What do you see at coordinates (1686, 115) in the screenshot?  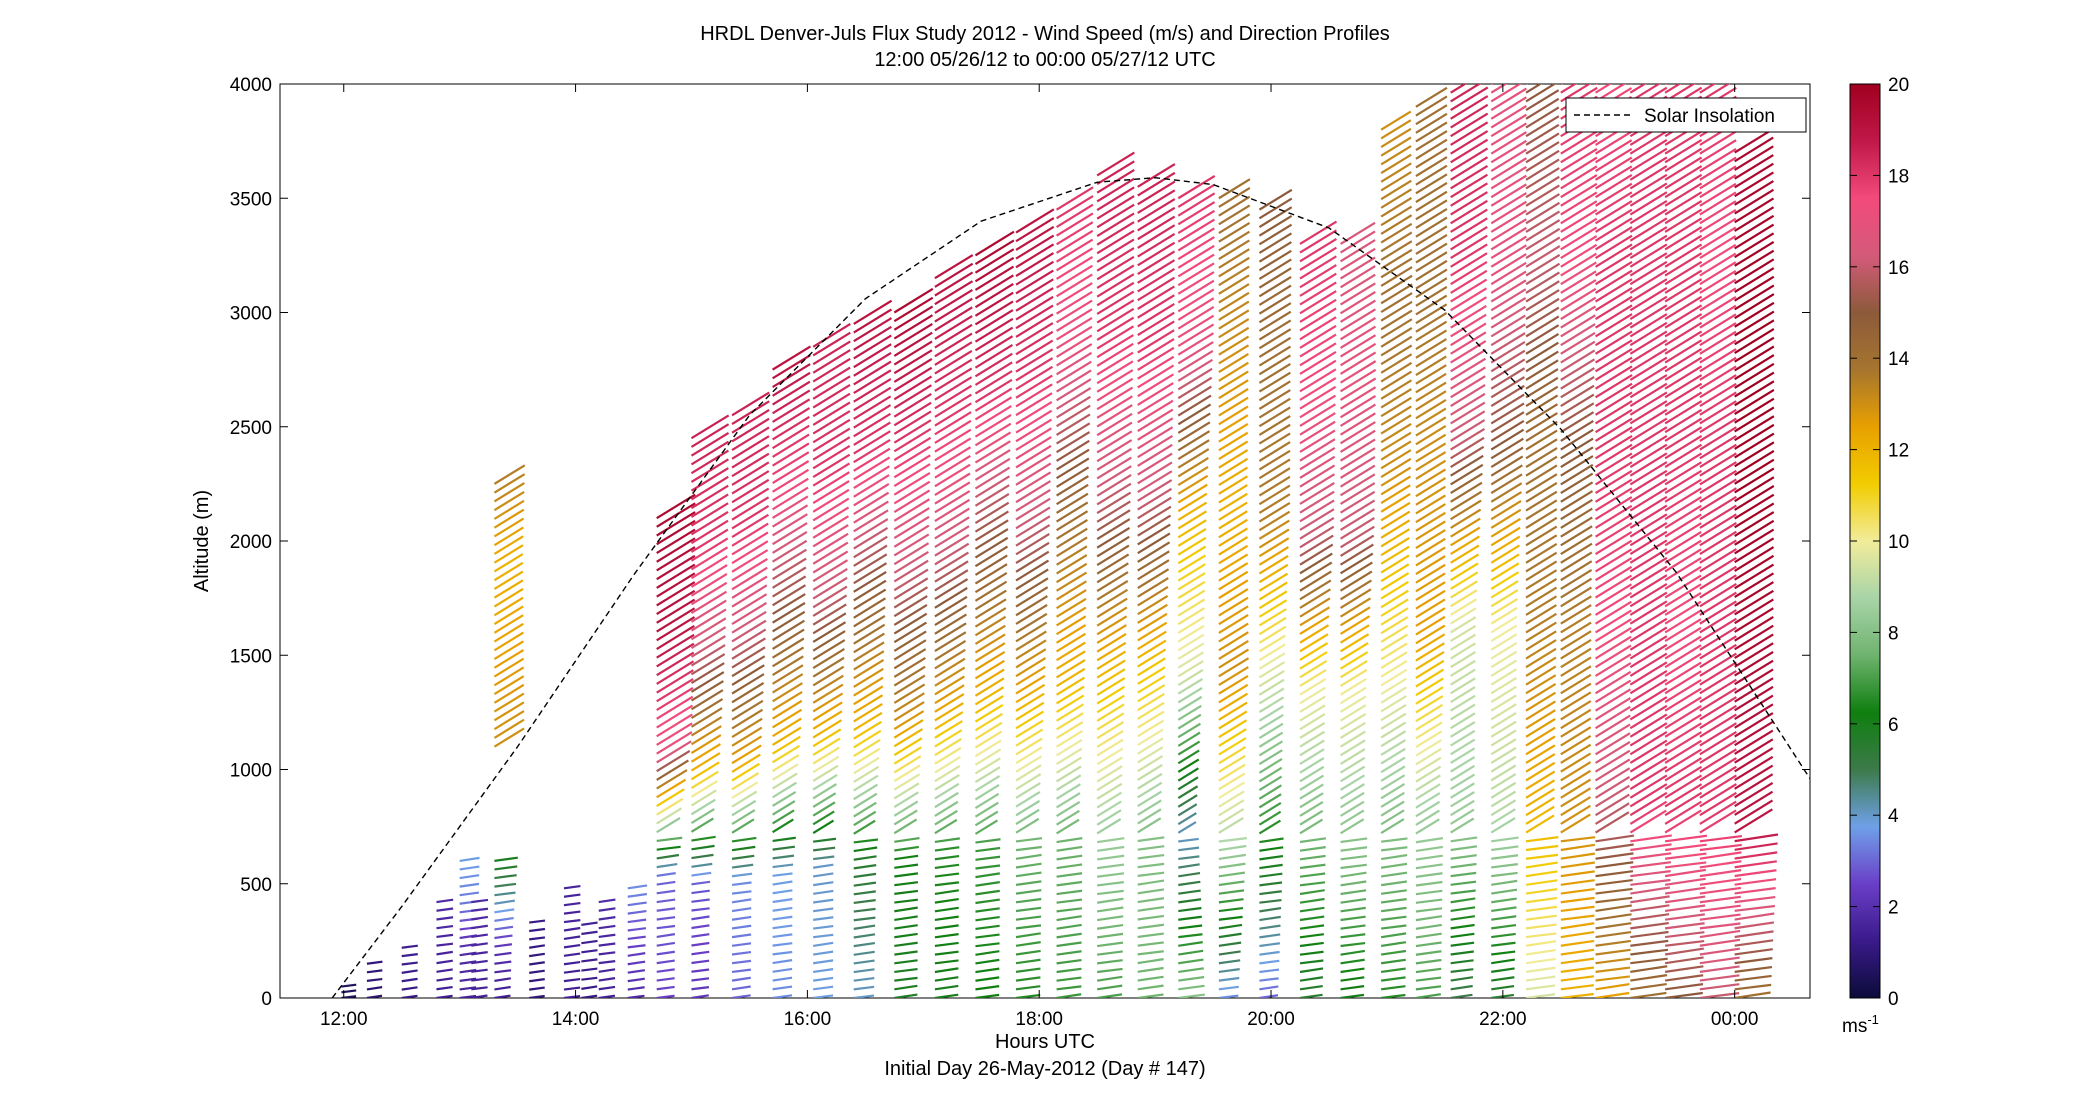 I see `legend: Solar Insolation` at bounding box center [1686, 115].